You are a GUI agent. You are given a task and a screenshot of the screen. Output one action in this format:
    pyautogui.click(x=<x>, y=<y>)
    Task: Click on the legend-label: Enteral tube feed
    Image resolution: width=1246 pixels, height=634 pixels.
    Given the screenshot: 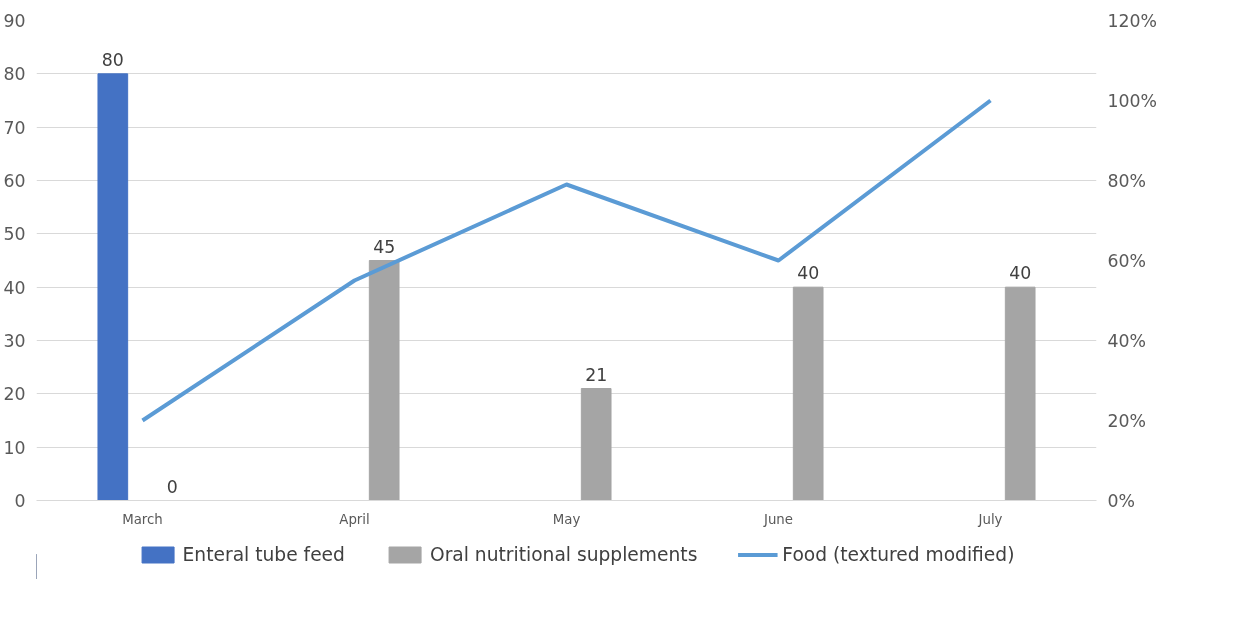 What is the action you would take?
    pyautogui.click(x=263, y=554)
    